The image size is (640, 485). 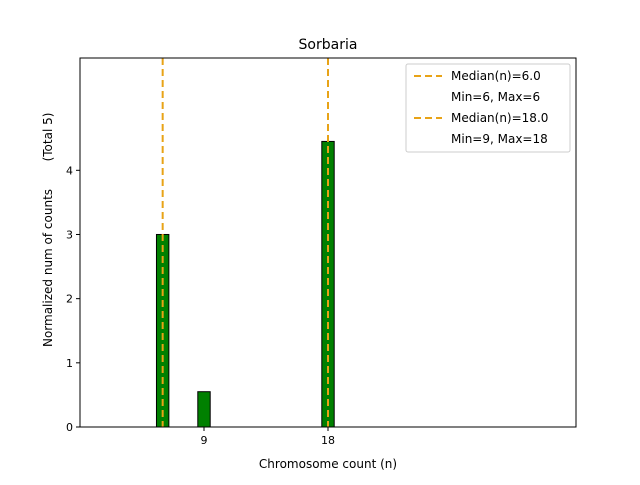 I want to click on y-tick-label-3: 3, so click(x=69, y=234).